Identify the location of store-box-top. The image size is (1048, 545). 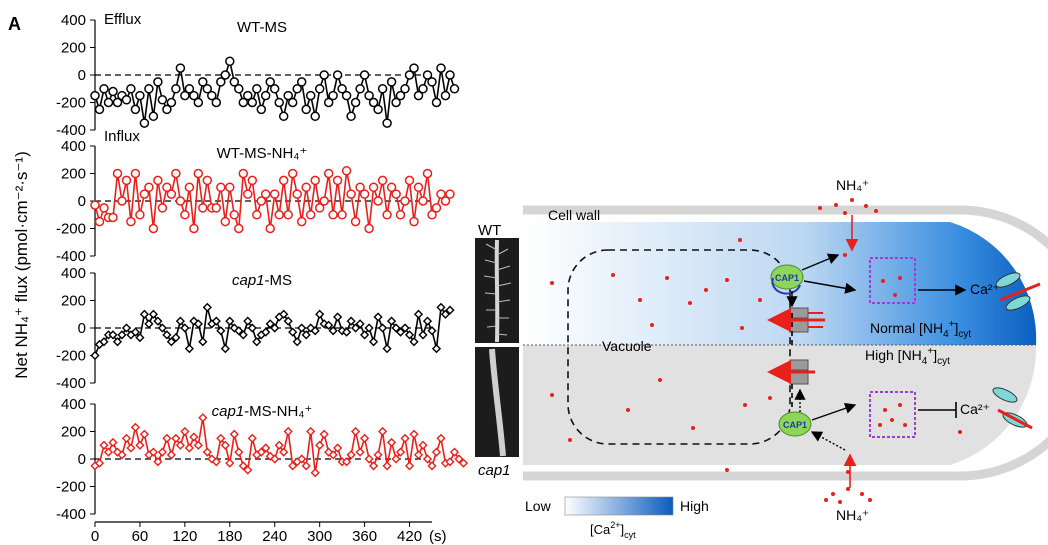
(892, 280).